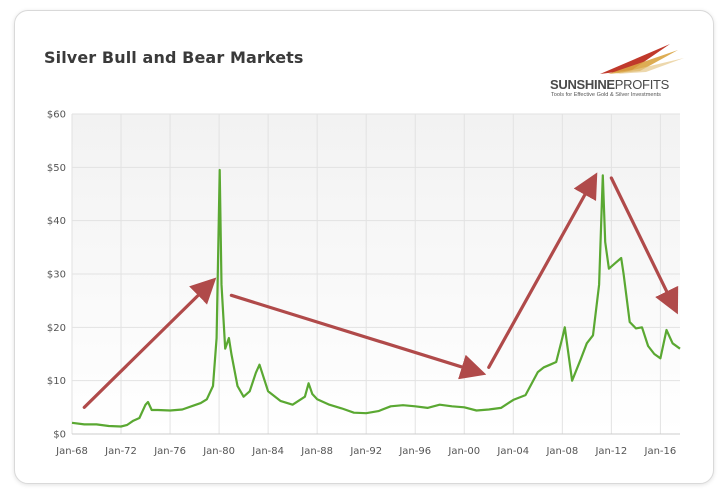  What do you see at coordinates (642, 59) in the screenshot?
I see `sunshine-profits-logo` at bounding box center [642, 59].